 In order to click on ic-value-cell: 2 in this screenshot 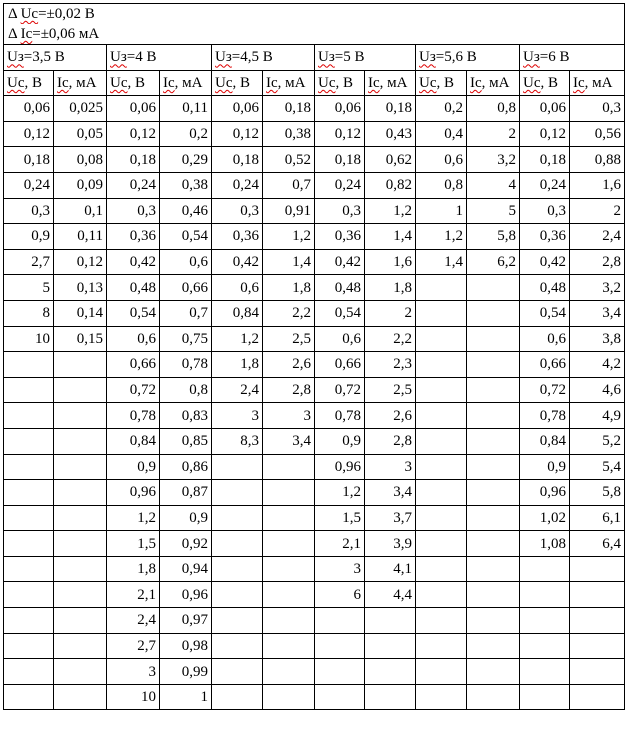, I will do `click(493, 134)`.